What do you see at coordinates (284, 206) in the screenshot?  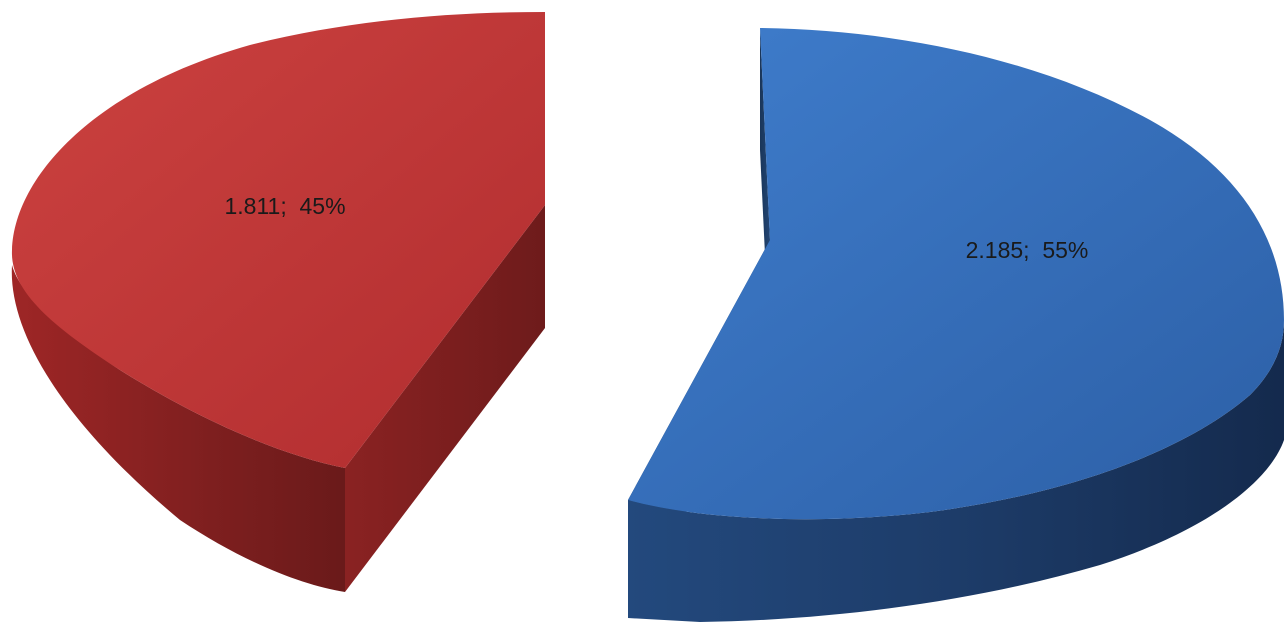 I see `slice-1-data-label: 1.811; 45%` at bounding box center [284, 206].